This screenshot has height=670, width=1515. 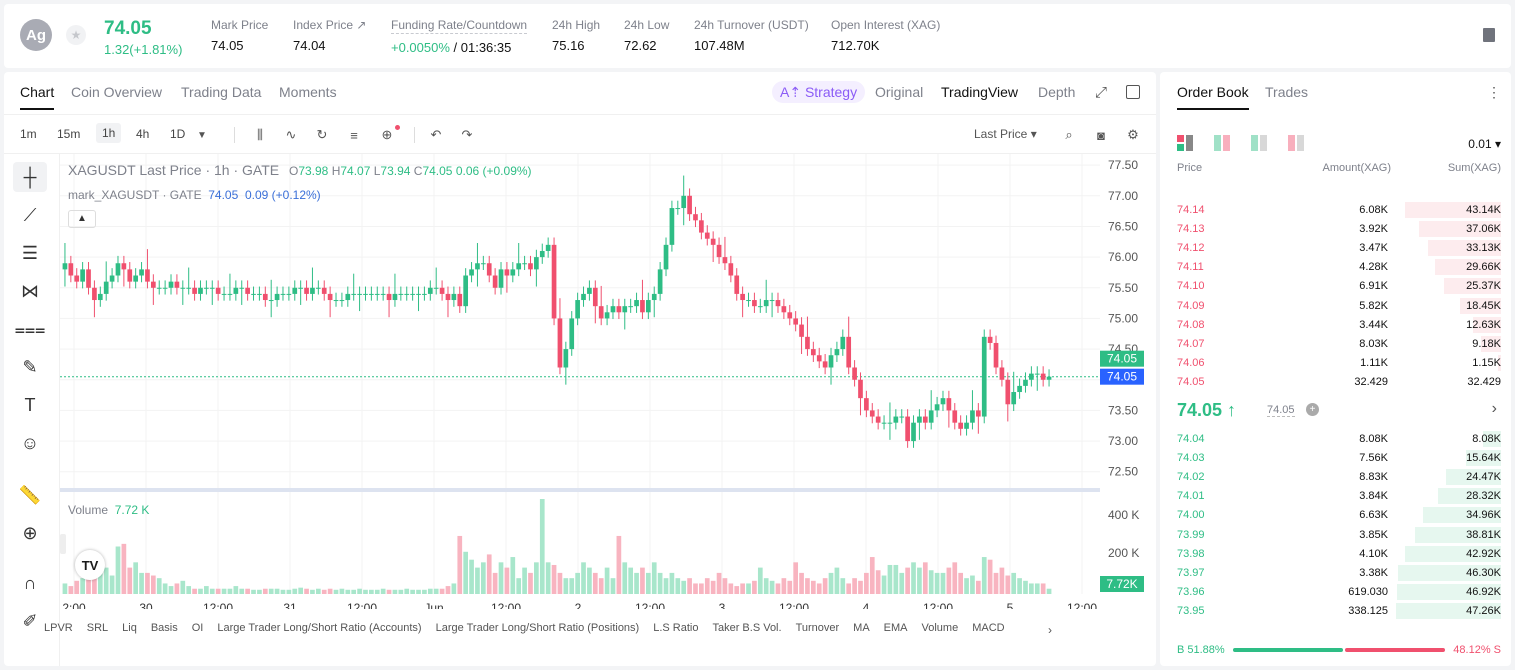 I want to click on indicator-tab: Volume, so click(x=940, y=628).